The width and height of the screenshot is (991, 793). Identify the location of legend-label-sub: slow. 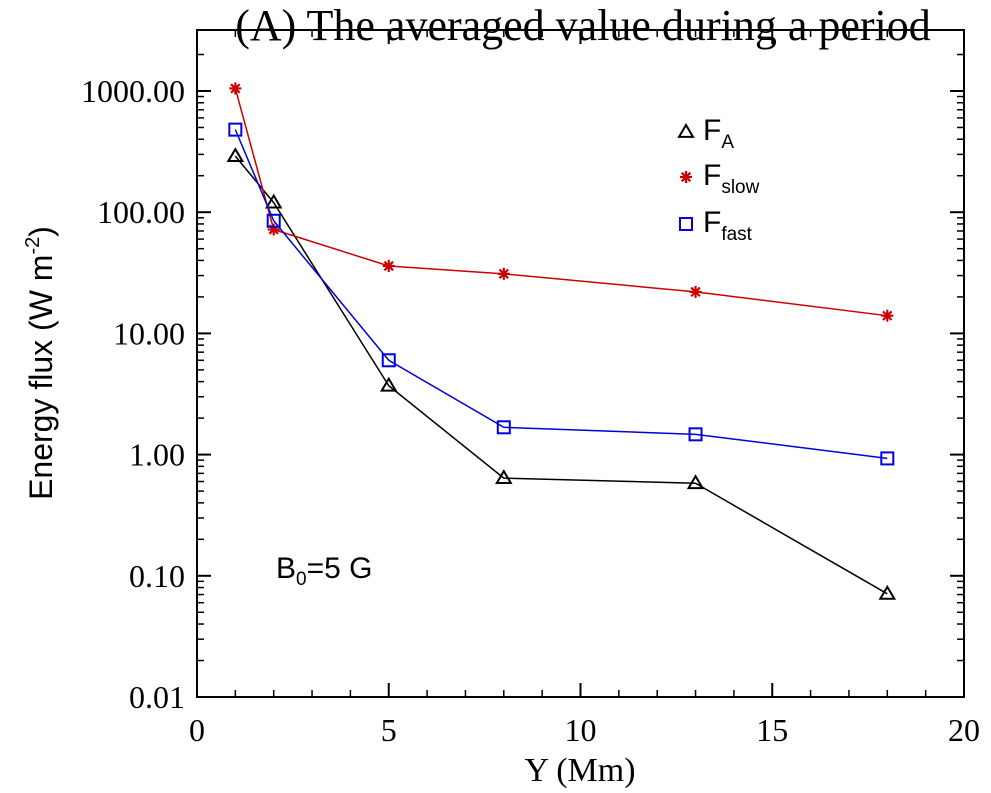
(740, 187).